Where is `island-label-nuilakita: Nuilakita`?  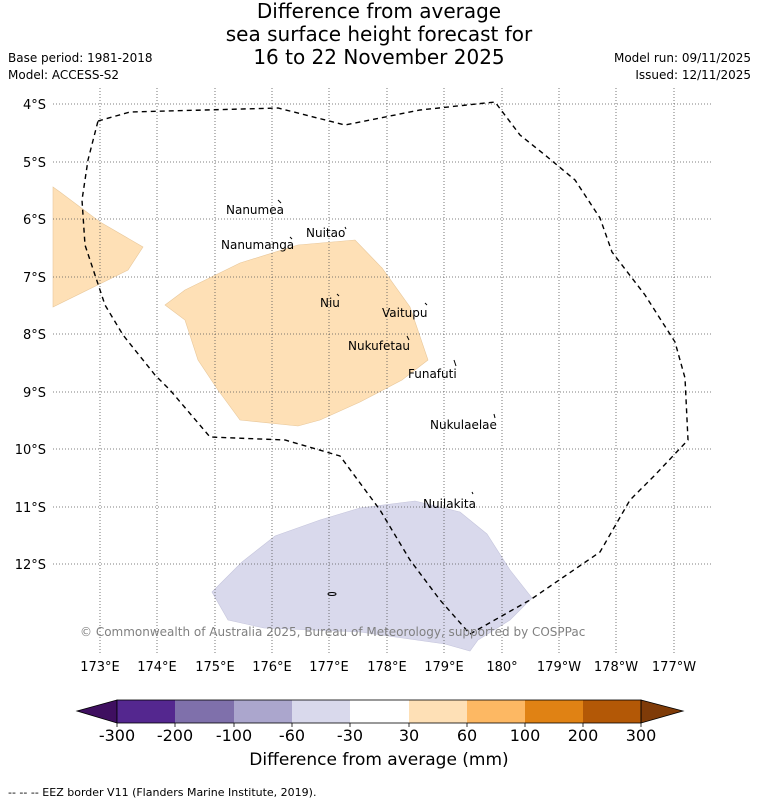 island-label-nuilakita: Nuilakita is located at coordinates (449, 504).